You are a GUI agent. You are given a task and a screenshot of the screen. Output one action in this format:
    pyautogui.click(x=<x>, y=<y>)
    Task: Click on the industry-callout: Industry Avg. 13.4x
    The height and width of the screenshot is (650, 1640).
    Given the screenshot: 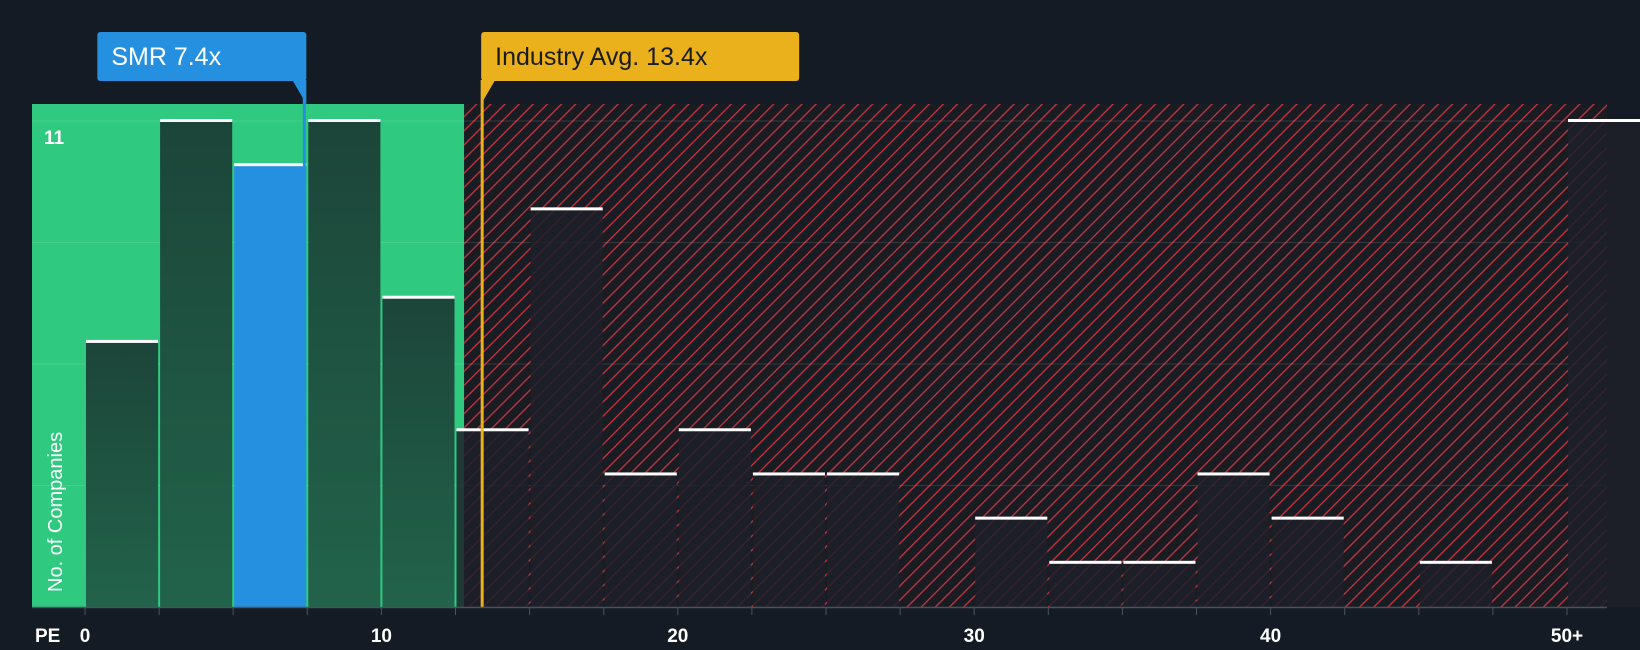 What is the action you would take?
    pyautogui.click(x=640, y=68)
    